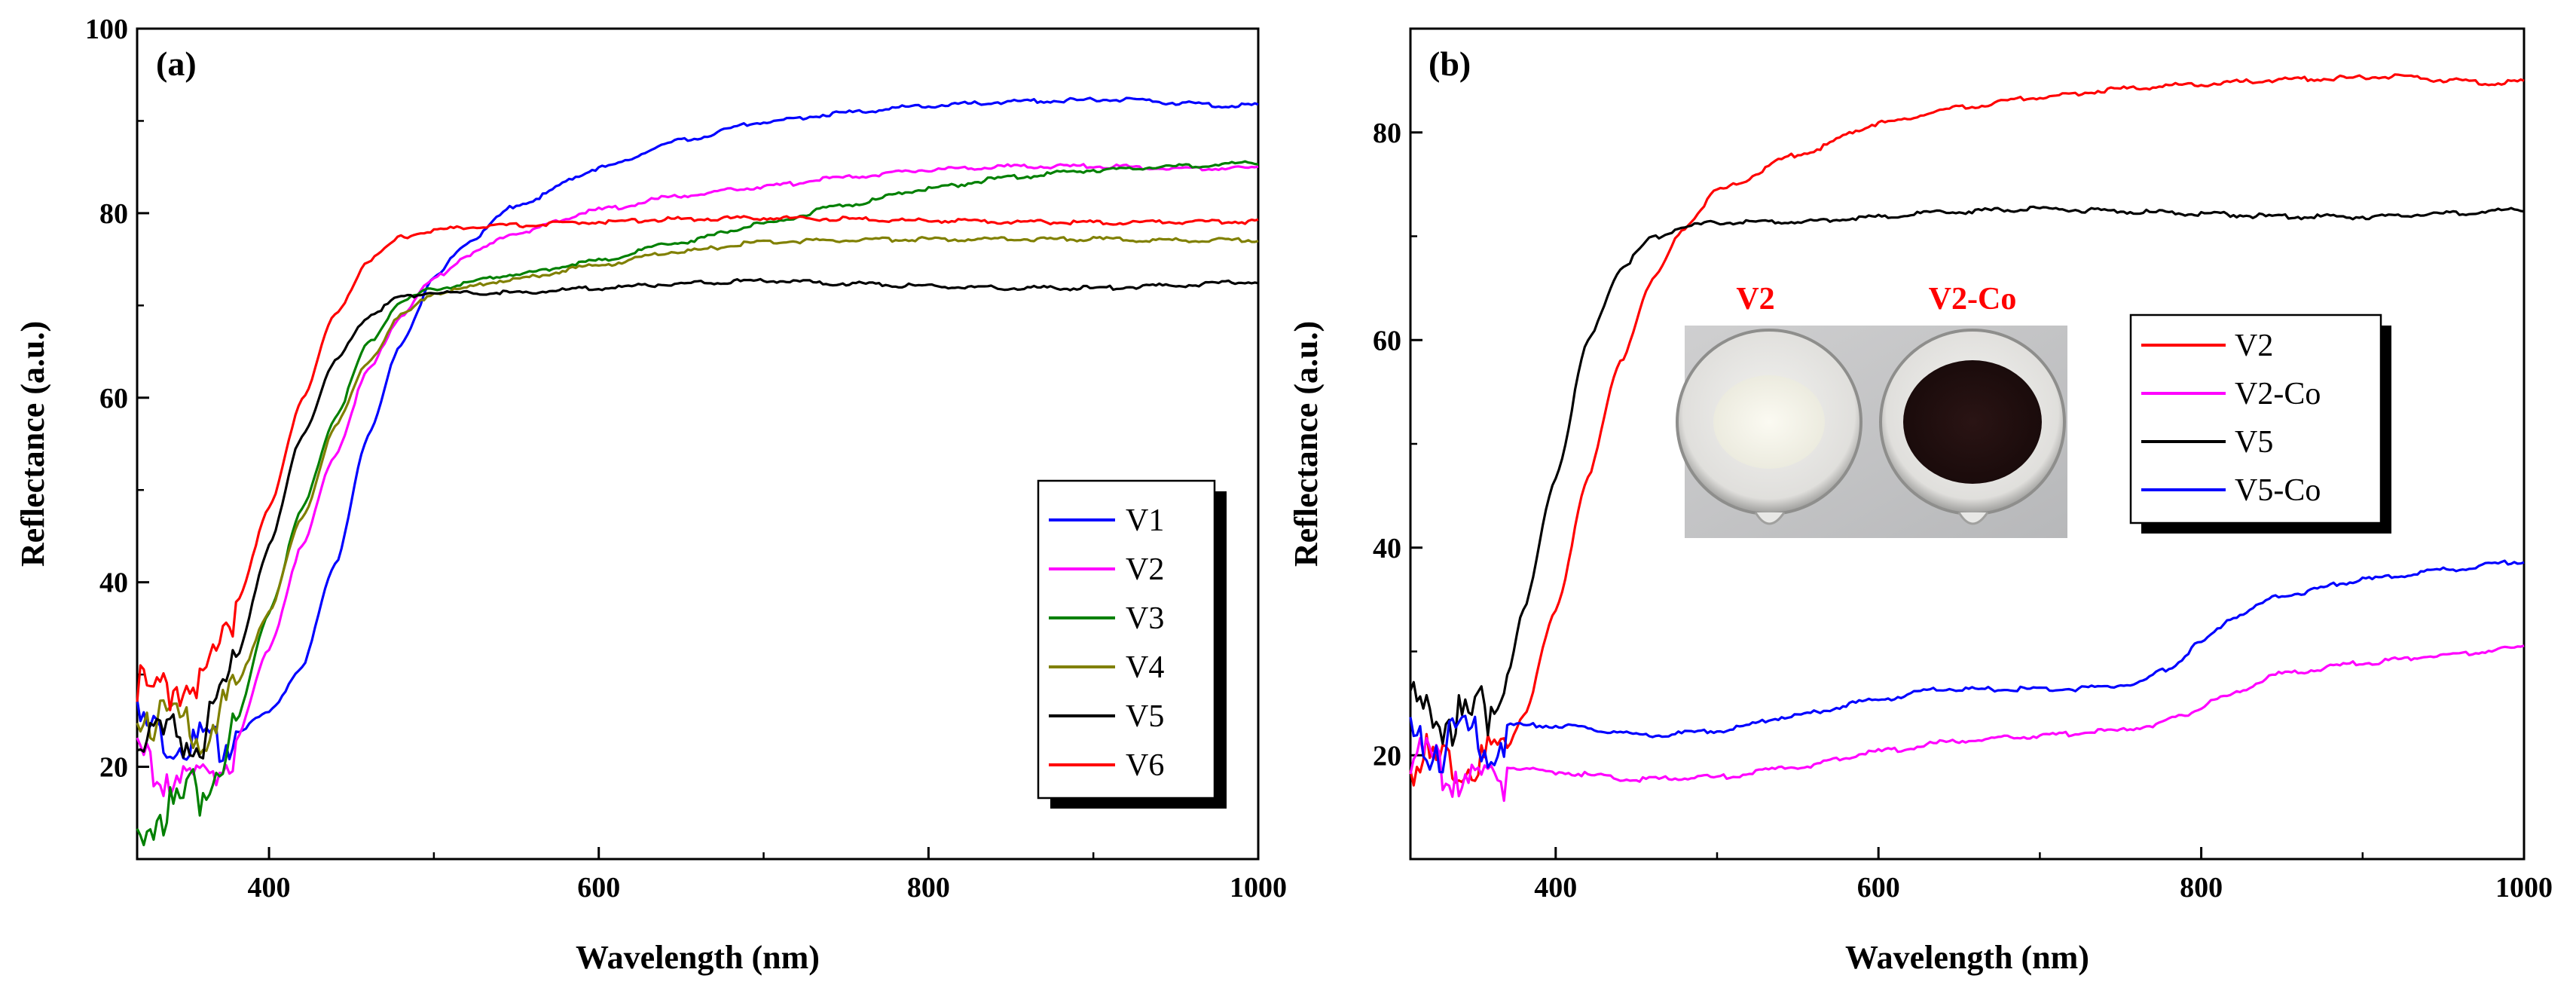  What do you see at coordinates (1755, 299) in the screenshot?
I see `inset-label-v2: V2` at bounding box center [1755, 299].